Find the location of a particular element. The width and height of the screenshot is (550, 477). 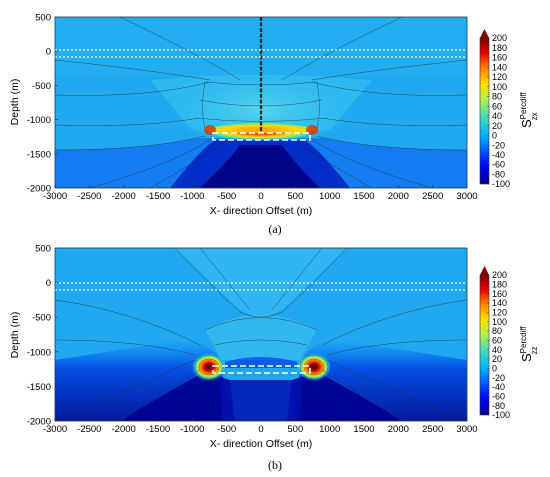

x-axis-label-a: X- direction Offset (m) is located at coordinates (261, 211).